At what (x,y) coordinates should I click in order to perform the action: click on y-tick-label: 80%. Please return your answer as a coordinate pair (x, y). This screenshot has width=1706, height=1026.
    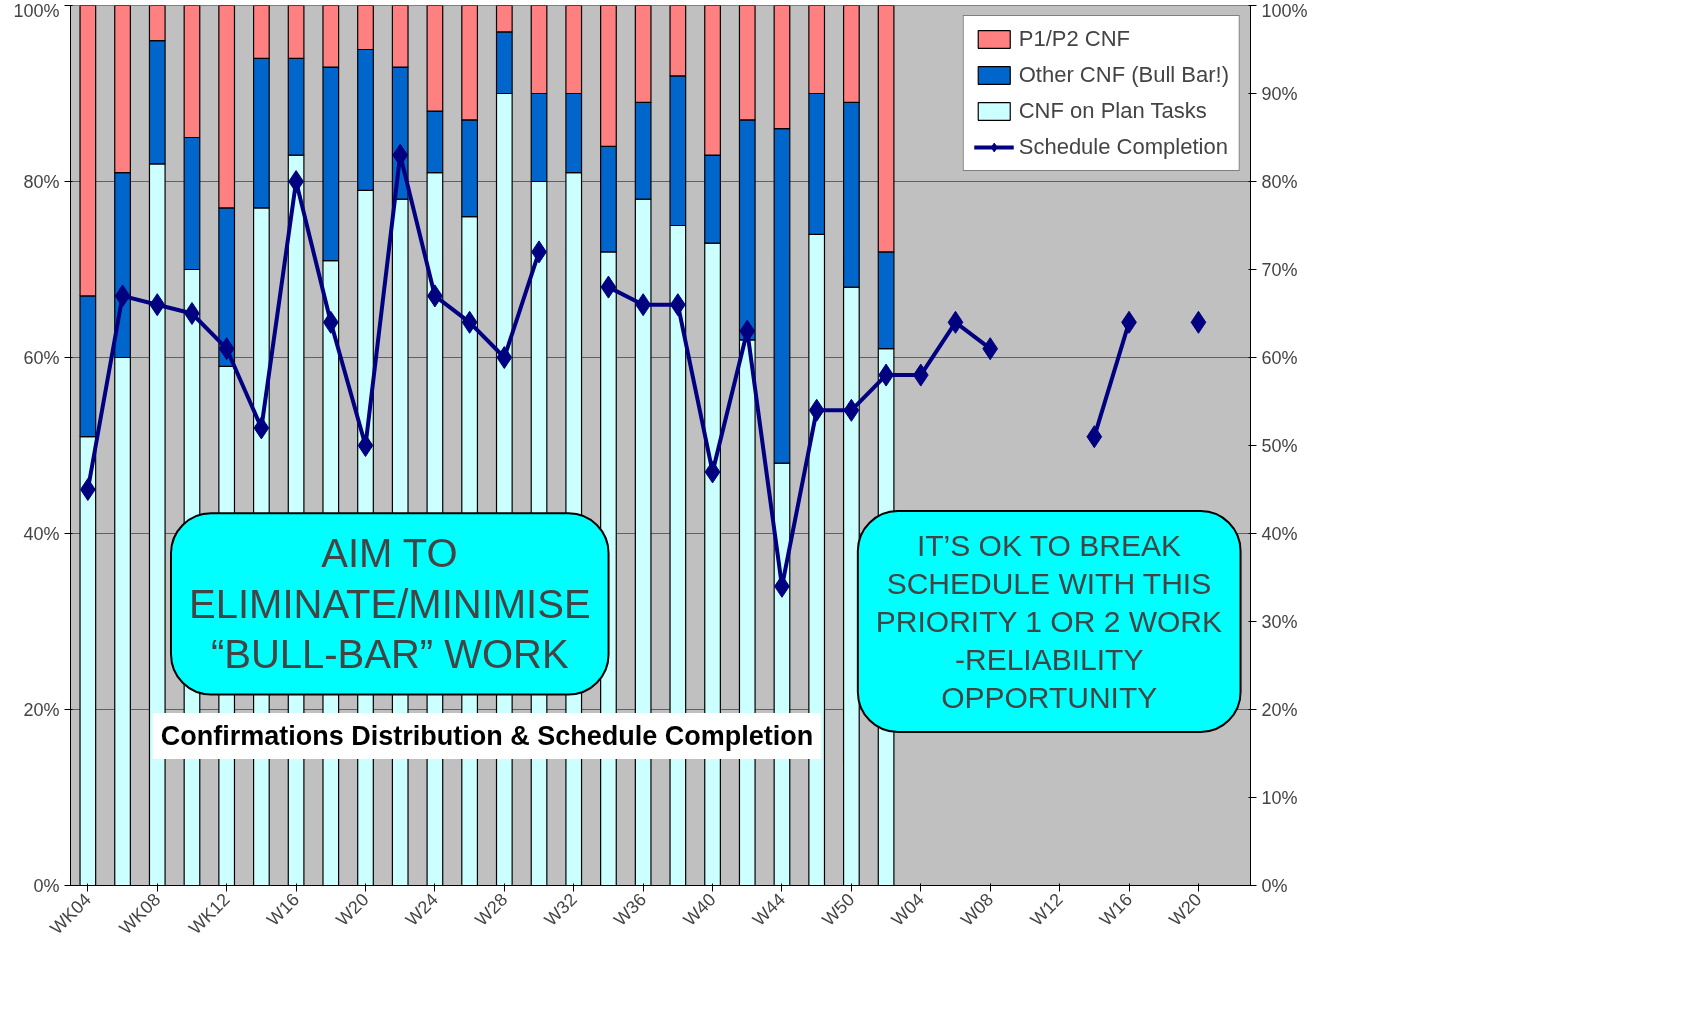
    Looking at the image, I should click on (41, 181).